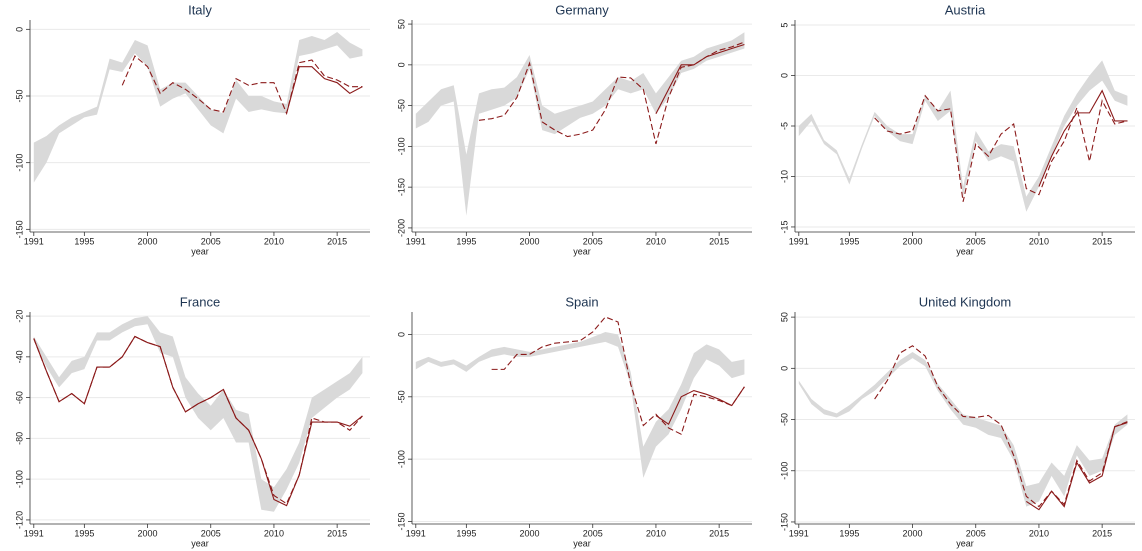 The width and height of the screenshot is (1142, 551). Describe the element at coordinates (784, 126) in the screenshot. I see `y-tick-label: -5` at that location.